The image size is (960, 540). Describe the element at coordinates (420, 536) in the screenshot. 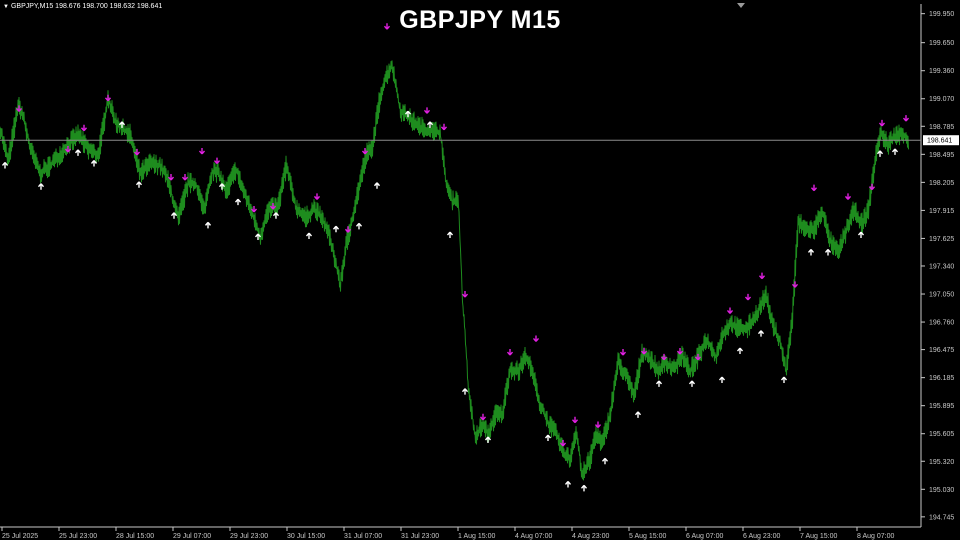

I see `x-tick-label: 31 Jul 23:00` at that location.